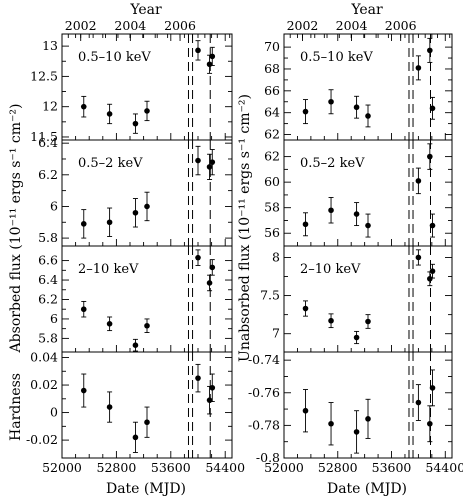 This screenshot has width=463, height=497. I want to click on unabsorbed-flux-axis-title: Unabsorbed flux (10⁻¹¹ ergs s⁻¹ cm⁻²), so click(245, 228).